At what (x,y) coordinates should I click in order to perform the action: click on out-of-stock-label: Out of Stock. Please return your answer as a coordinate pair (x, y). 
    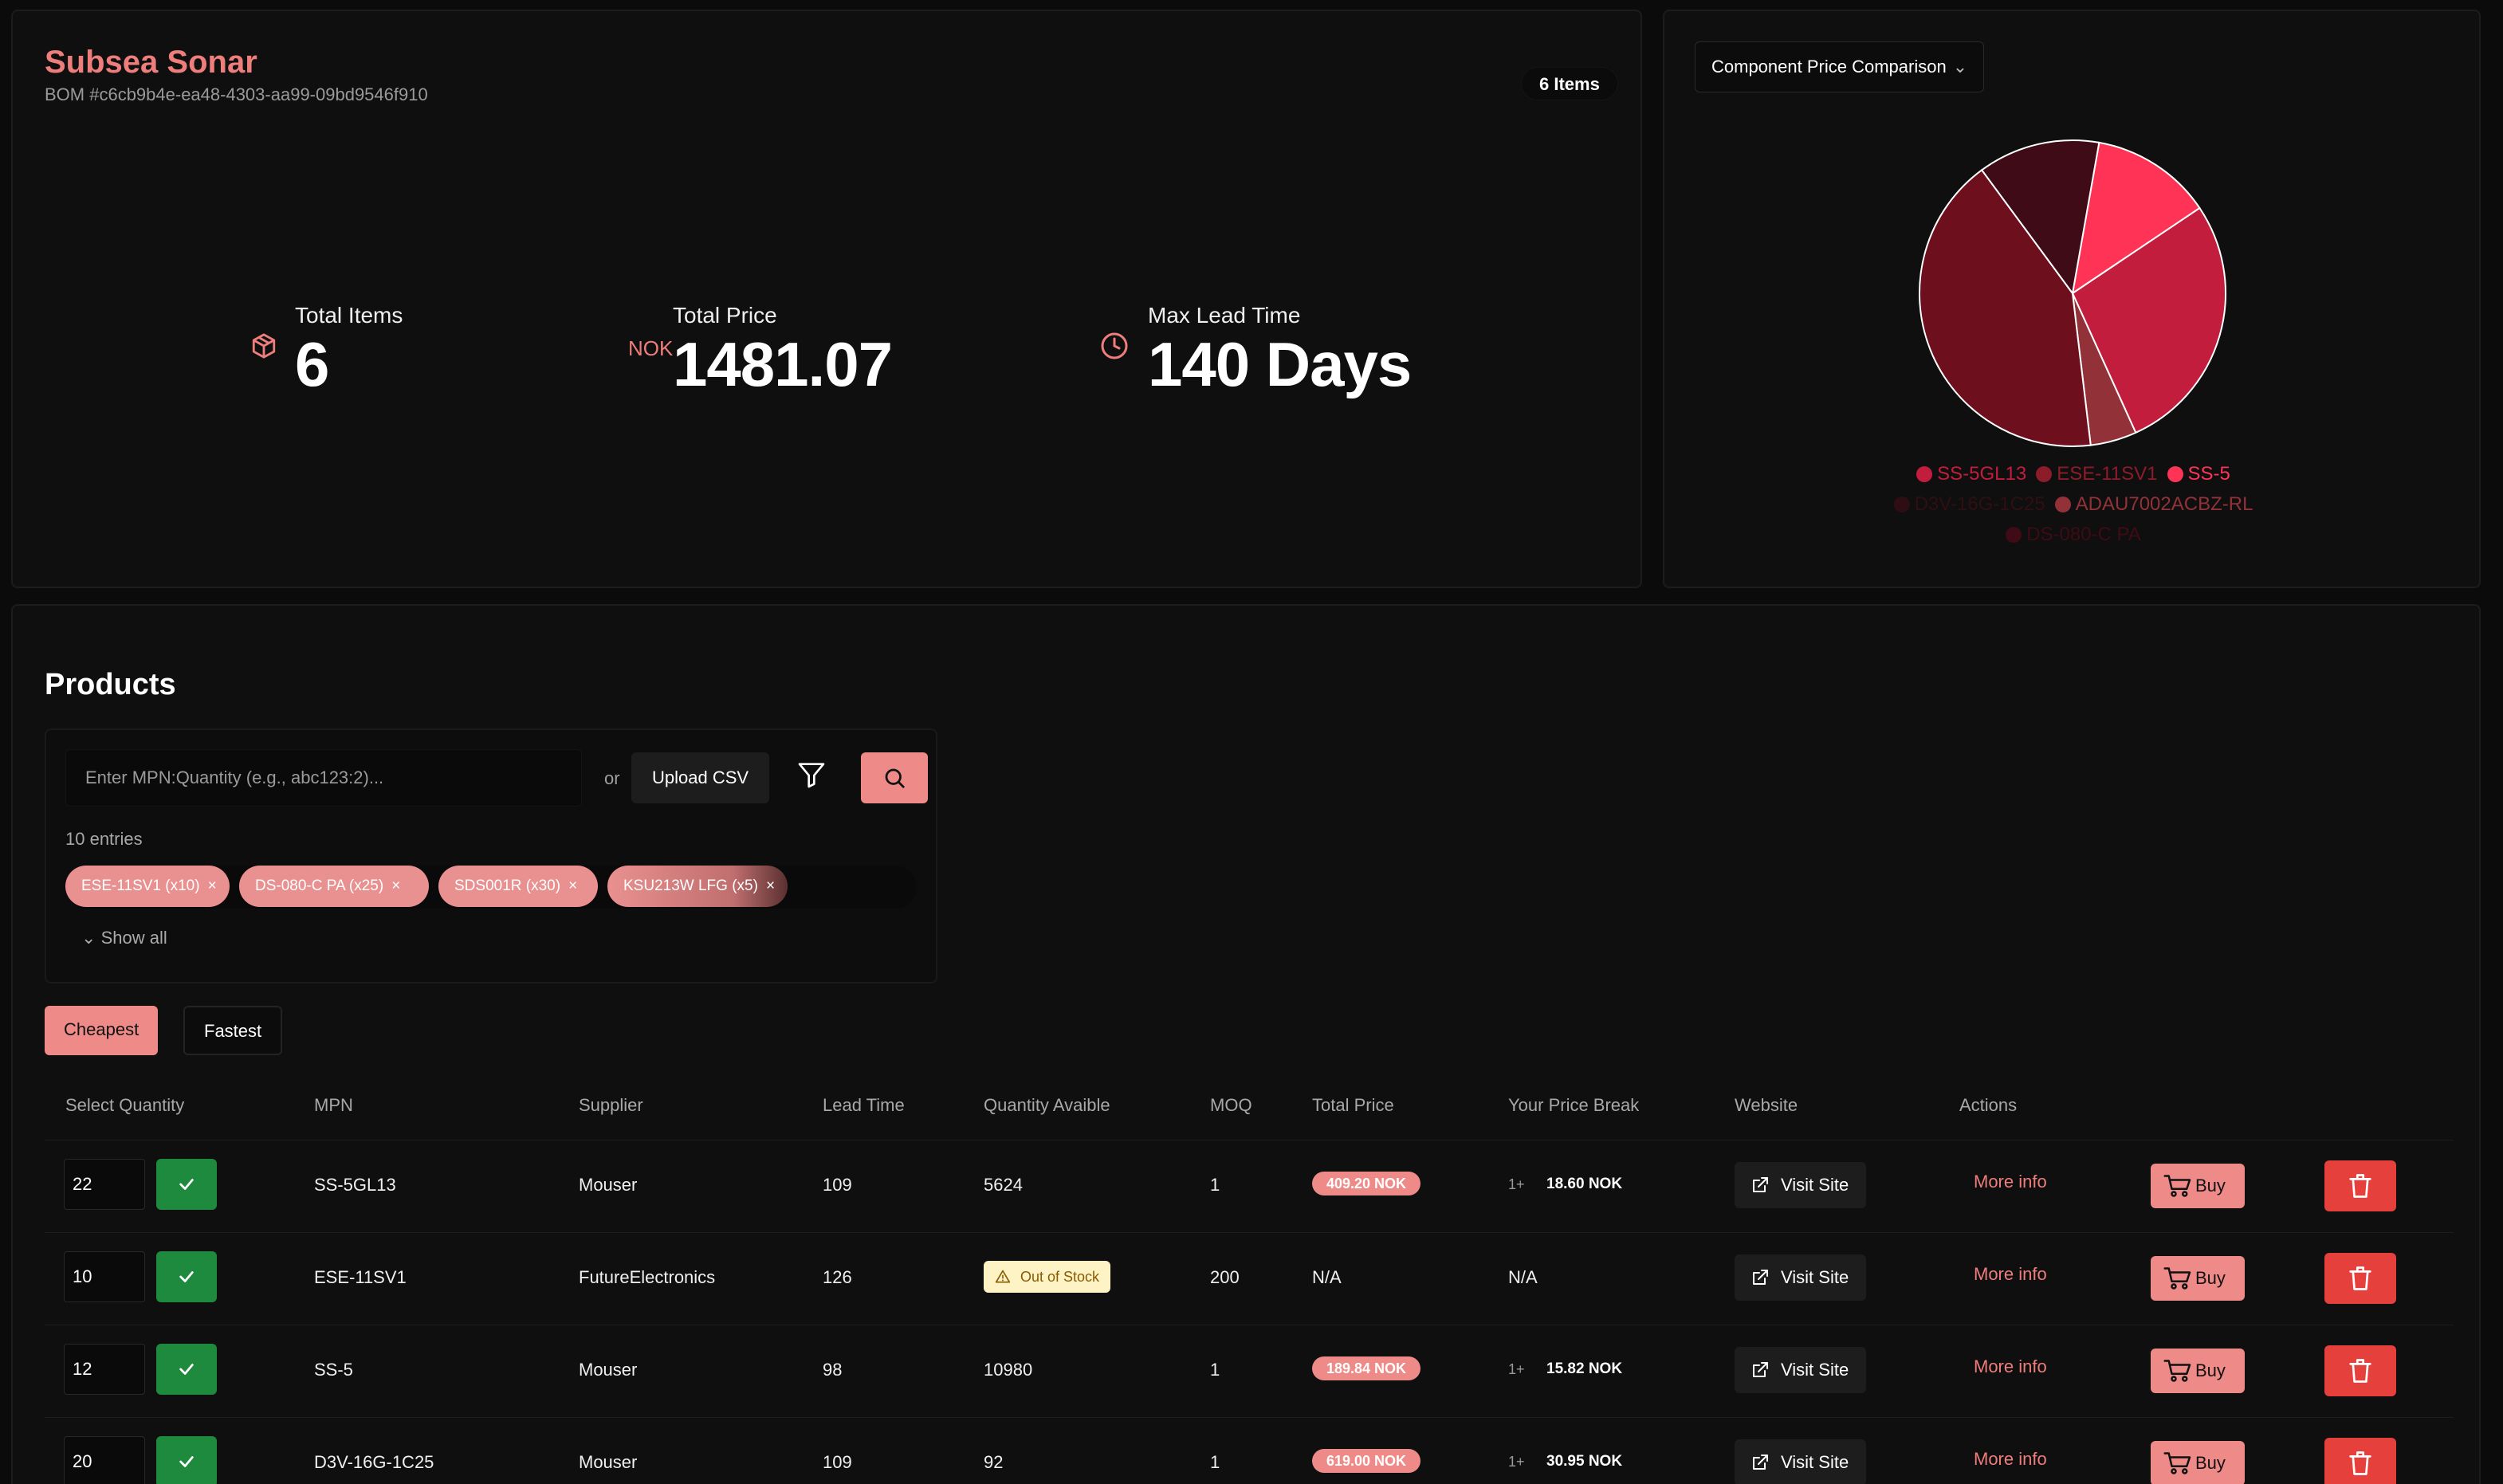
    Looking at the image, I should click on (1060, 1277).